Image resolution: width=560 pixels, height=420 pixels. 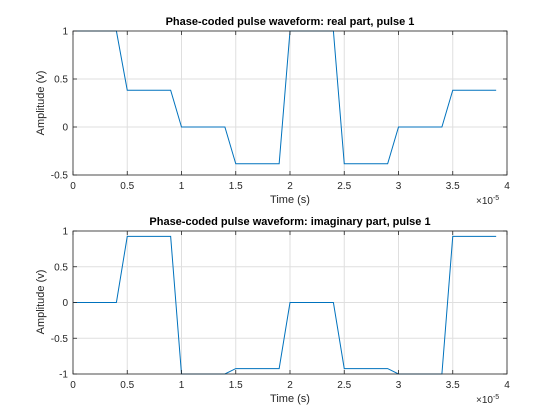 What do you see at coordinates (73, 385) in the screenshot?
I see `imaginary-part-x-tick-label: 0` at bounding box center [73, 385].